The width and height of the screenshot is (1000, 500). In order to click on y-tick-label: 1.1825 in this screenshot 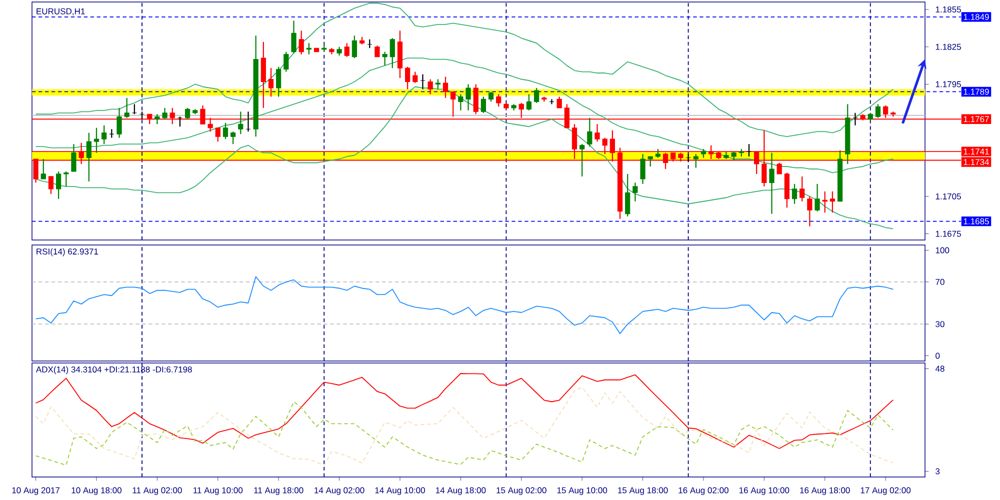, I will do `click(948, 47)`.